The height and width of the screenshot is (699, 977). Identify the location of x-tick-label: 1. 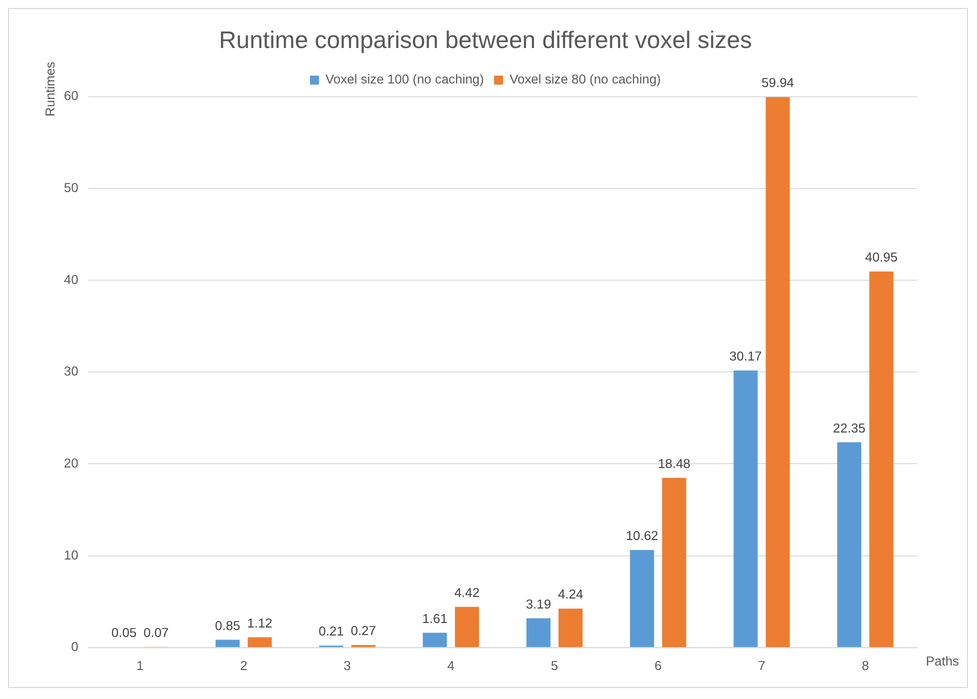
(140, 665).